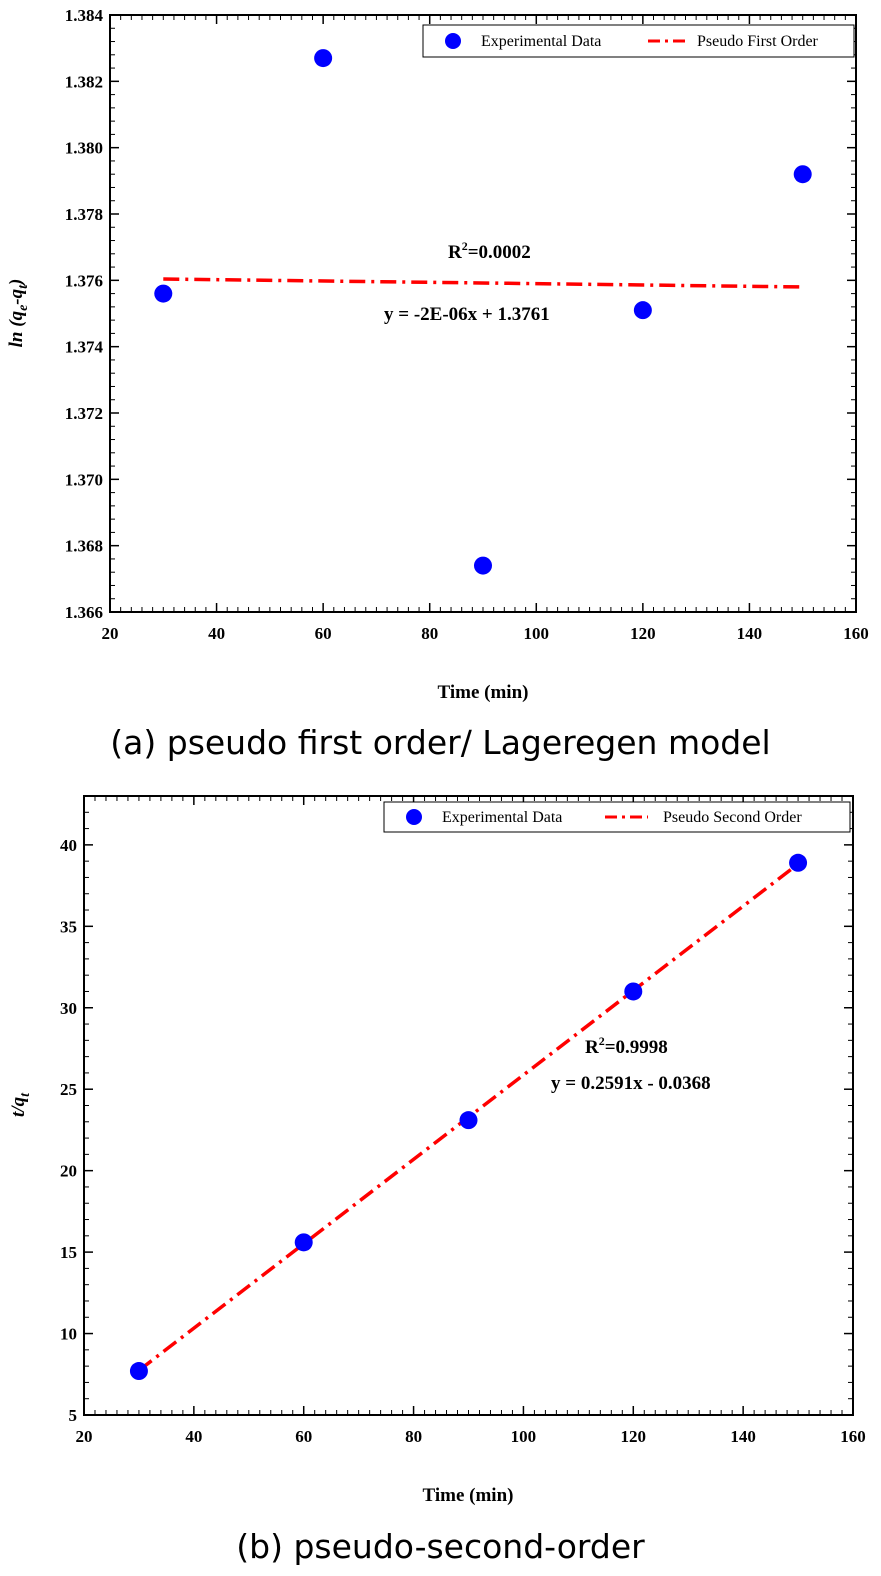 The width and height of the screenshot is (881, 1576). I want to click on legend: Experimental Data Pseudo First Order, so click(638, 41).